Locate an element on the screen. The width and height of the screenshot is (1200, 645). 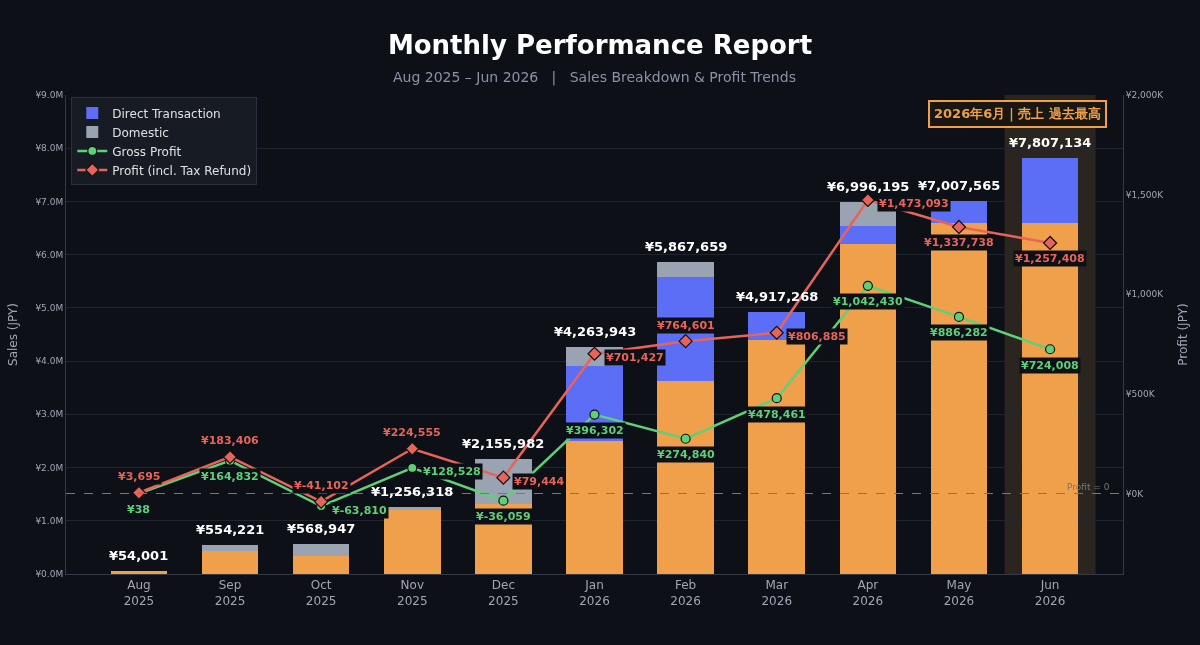
data-label: ¥886,282 is located at coordinates (959, 332).